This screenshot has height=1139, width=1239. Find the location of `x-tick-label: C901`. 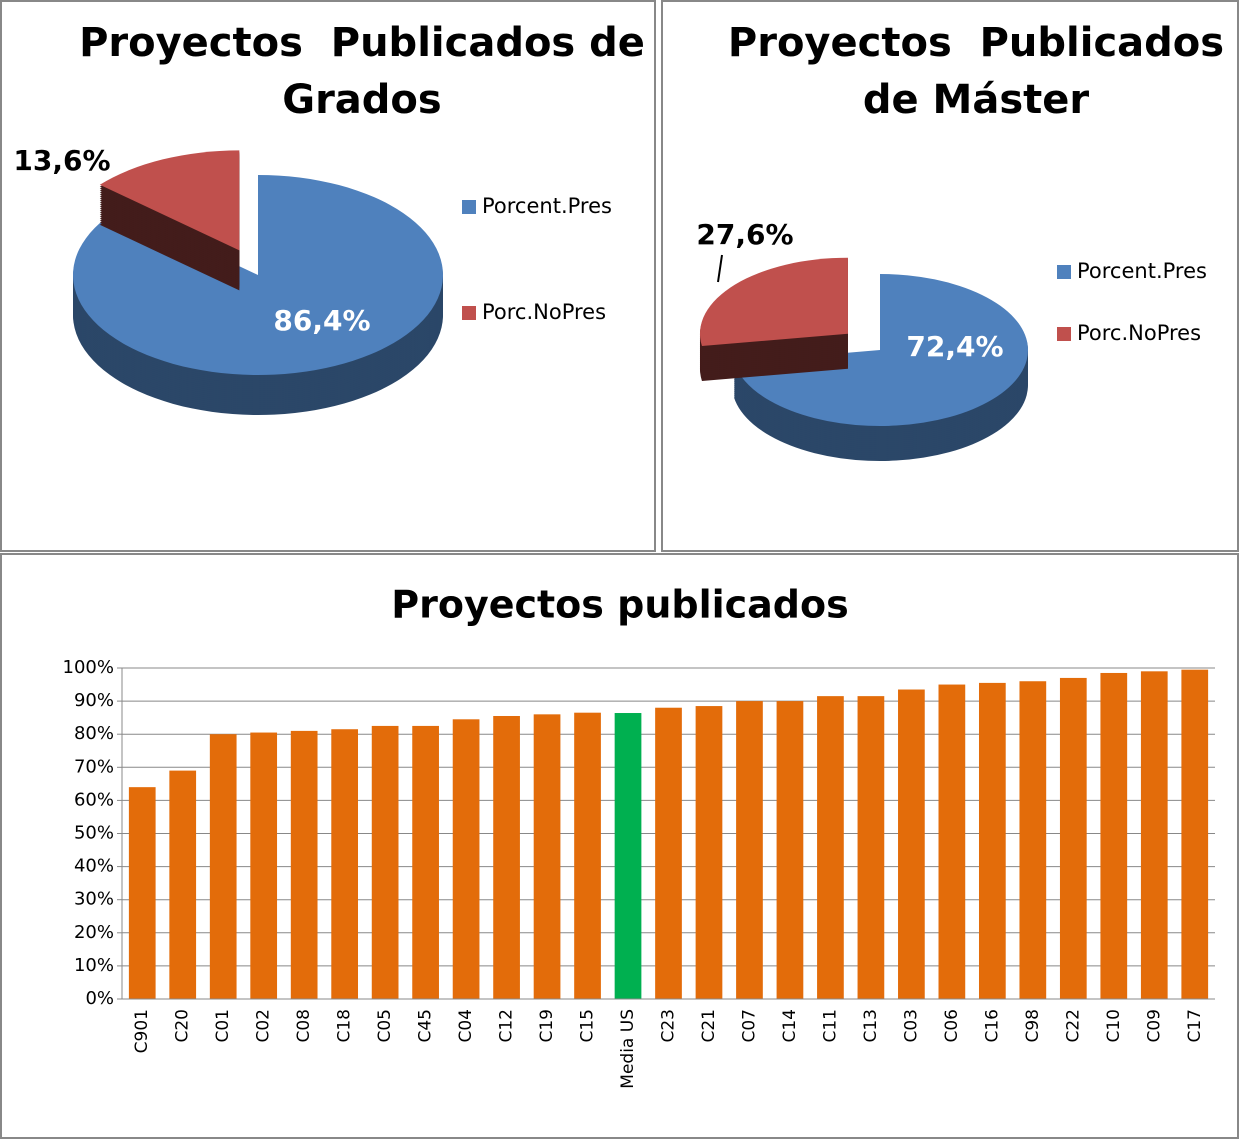

x-tick-label: C901 is located at coordinates (142, 1031).